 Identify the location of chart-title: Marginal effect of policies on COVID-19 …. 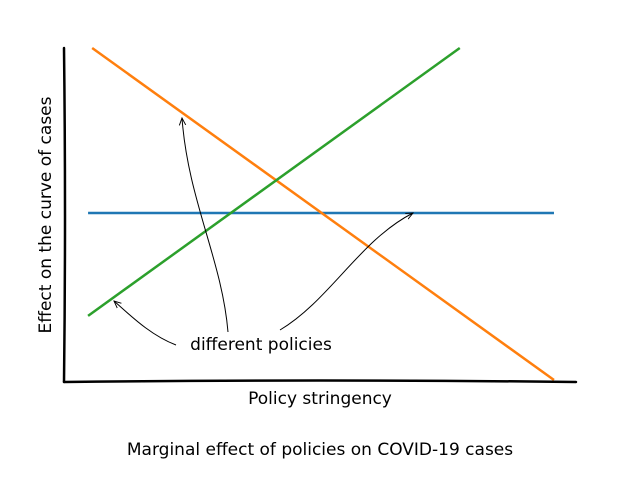
(320, 450).